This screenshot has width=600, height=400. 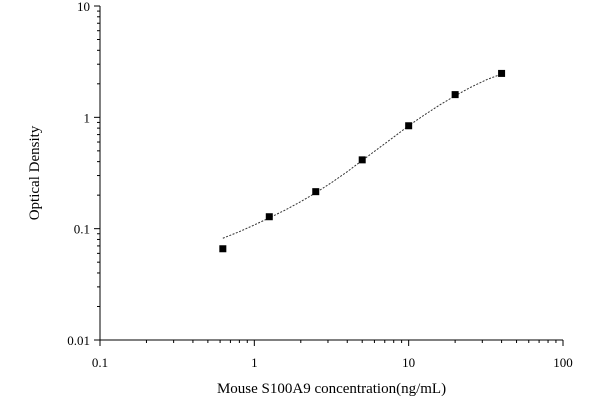 I want to click on y-tick-label: 0.01, so click(x=78, y=340).